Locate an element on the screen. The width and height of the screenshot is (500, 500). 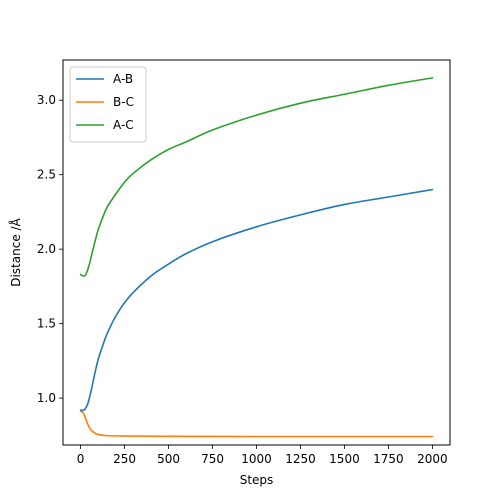
legend-box is located at coordinates (108, 104).